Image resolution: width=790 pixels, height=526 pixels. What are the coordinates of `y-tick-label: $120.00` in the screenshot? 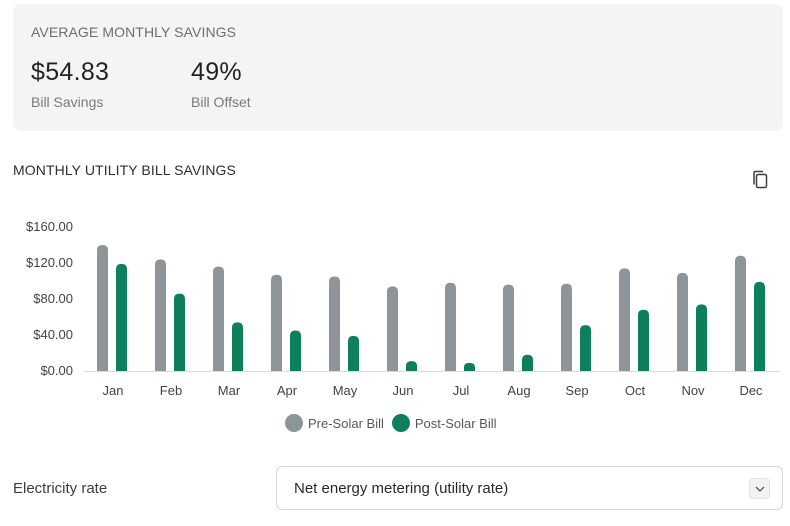 It's located at (49, 262).